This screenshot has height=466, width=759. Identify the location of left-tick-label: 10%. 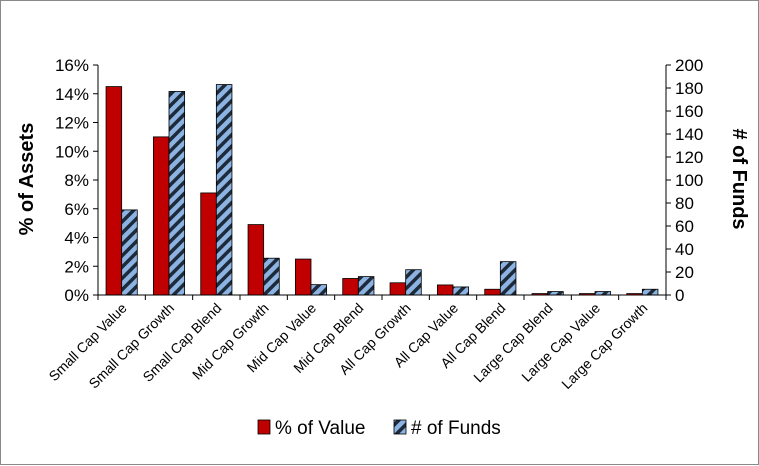
(72, 151).